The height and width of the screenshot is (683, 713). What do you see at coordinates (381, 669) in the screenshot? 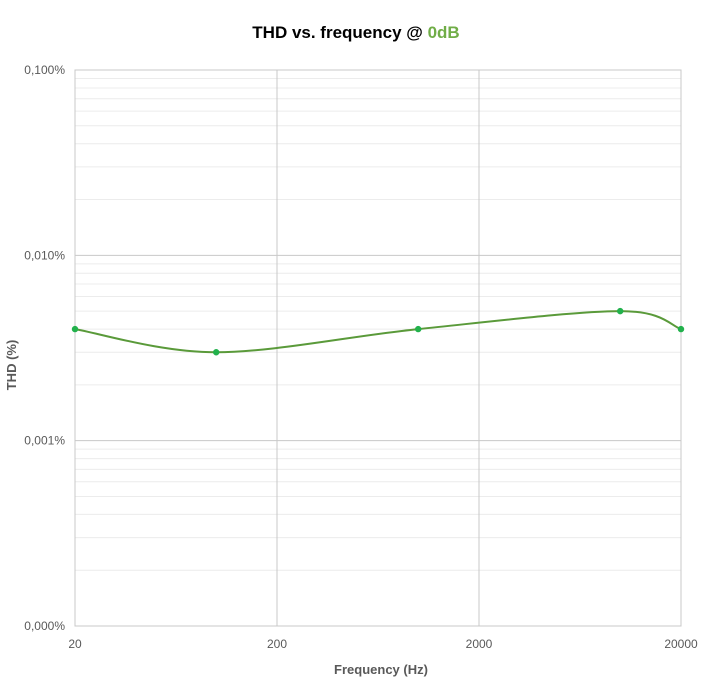
I see `x-axis-label: Frequency (Hz)` at bounding box center [381, 669].